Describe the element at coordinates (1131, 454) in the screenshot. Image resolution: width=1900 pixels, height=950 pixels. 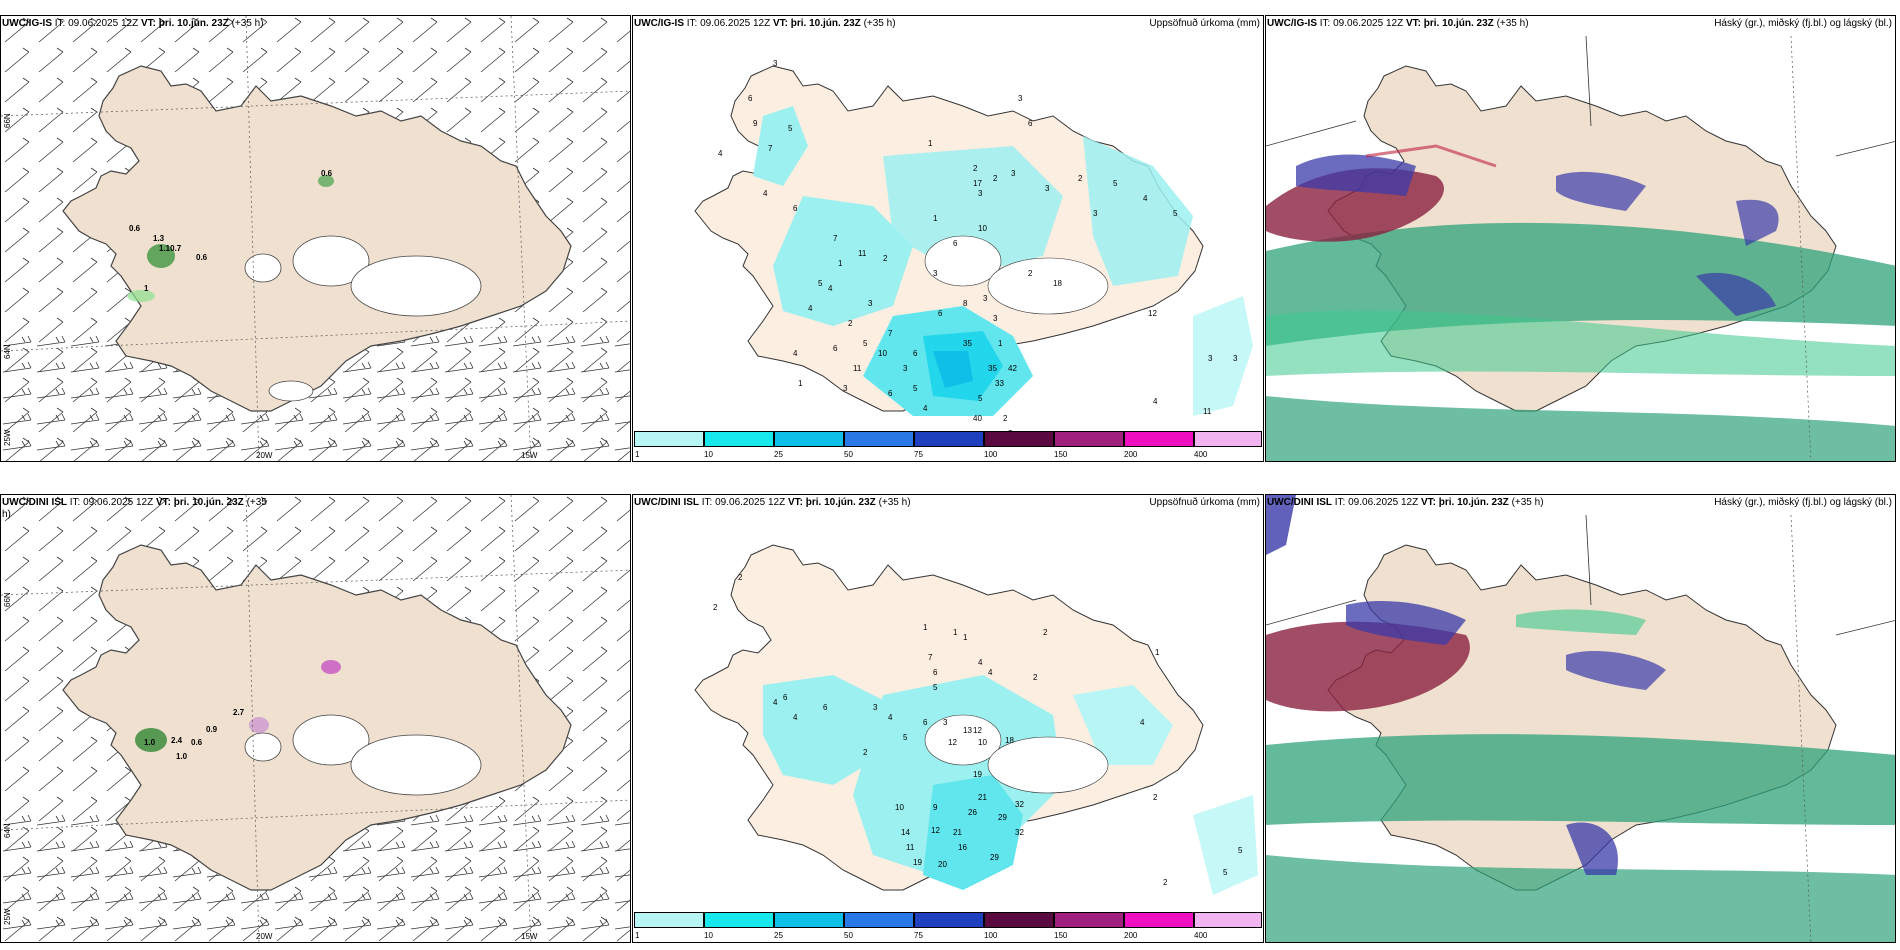
I see `colorbar-tick: 200` at that location.